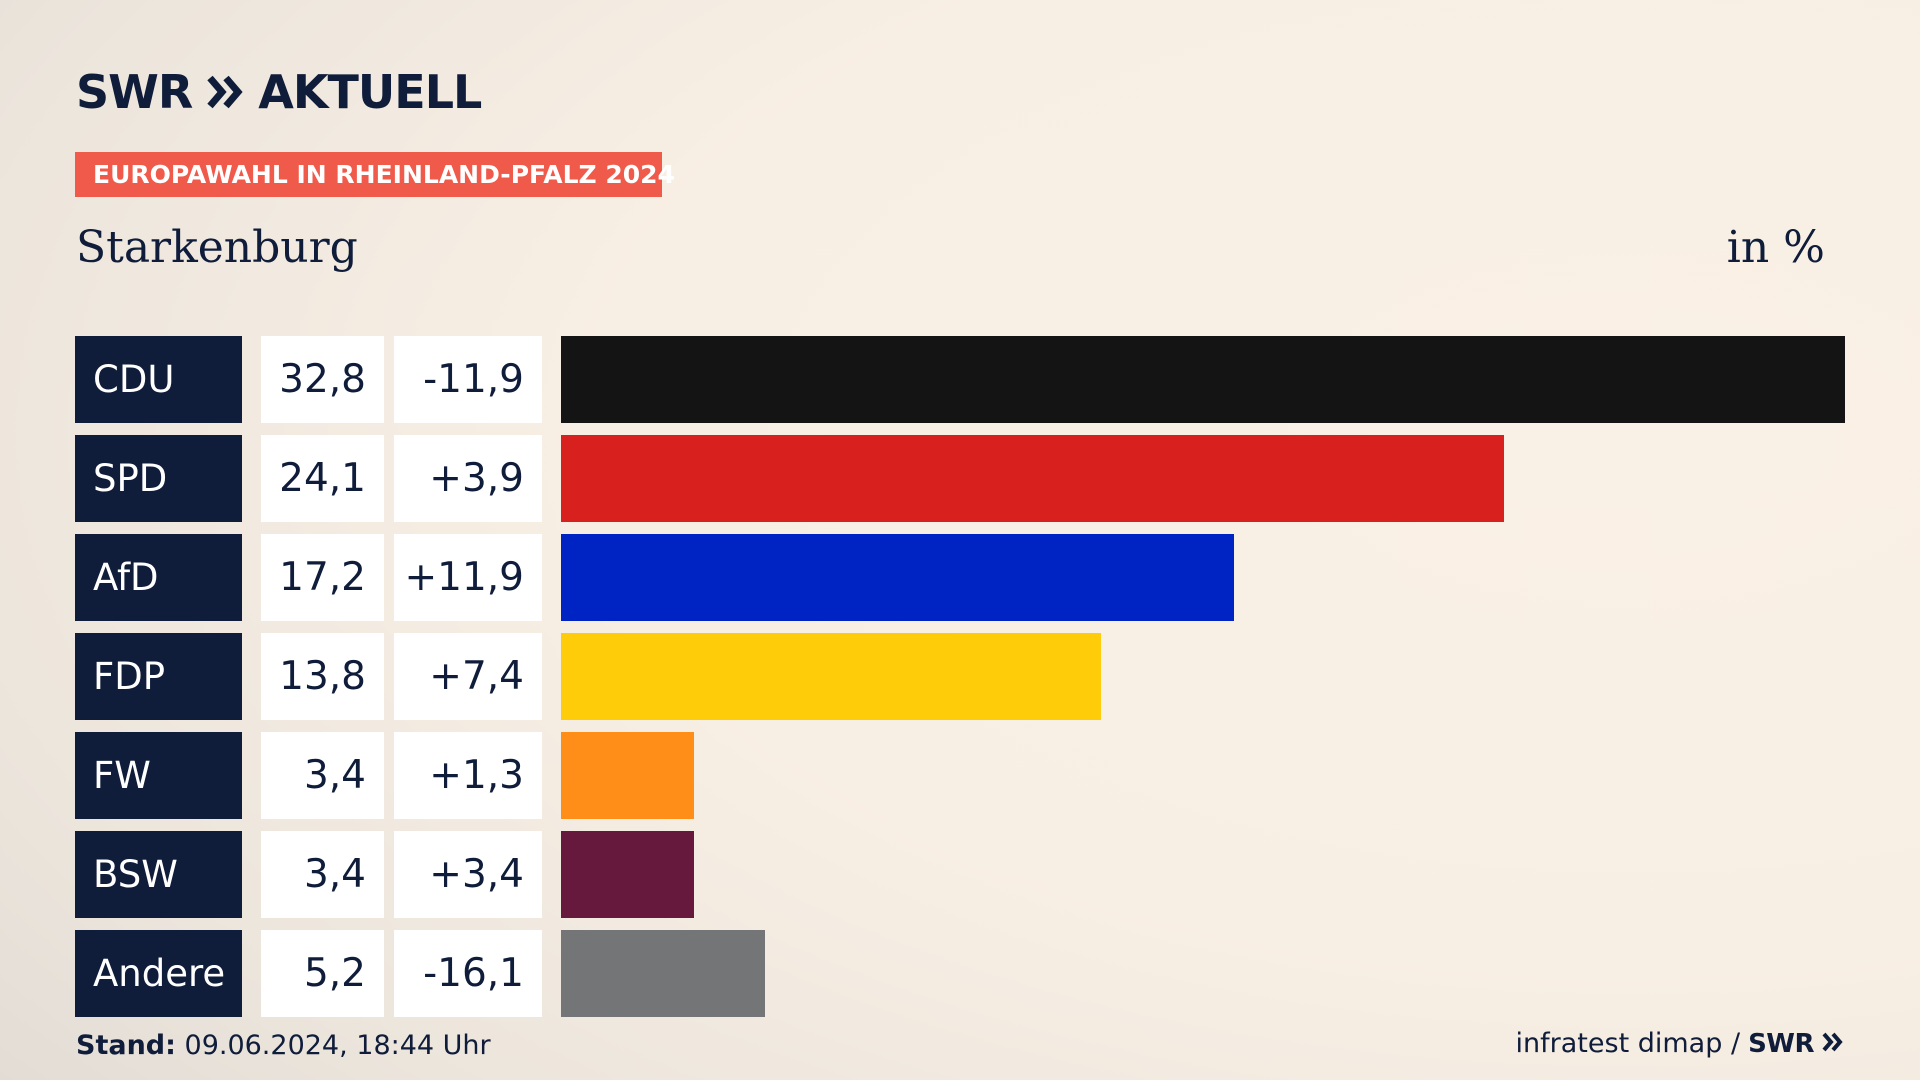 This screenshot has width=1920, height=1080. Describe the element at coordinates (322, 379) in the screenshot. I see `vote-share-value: 32,8` at that location.